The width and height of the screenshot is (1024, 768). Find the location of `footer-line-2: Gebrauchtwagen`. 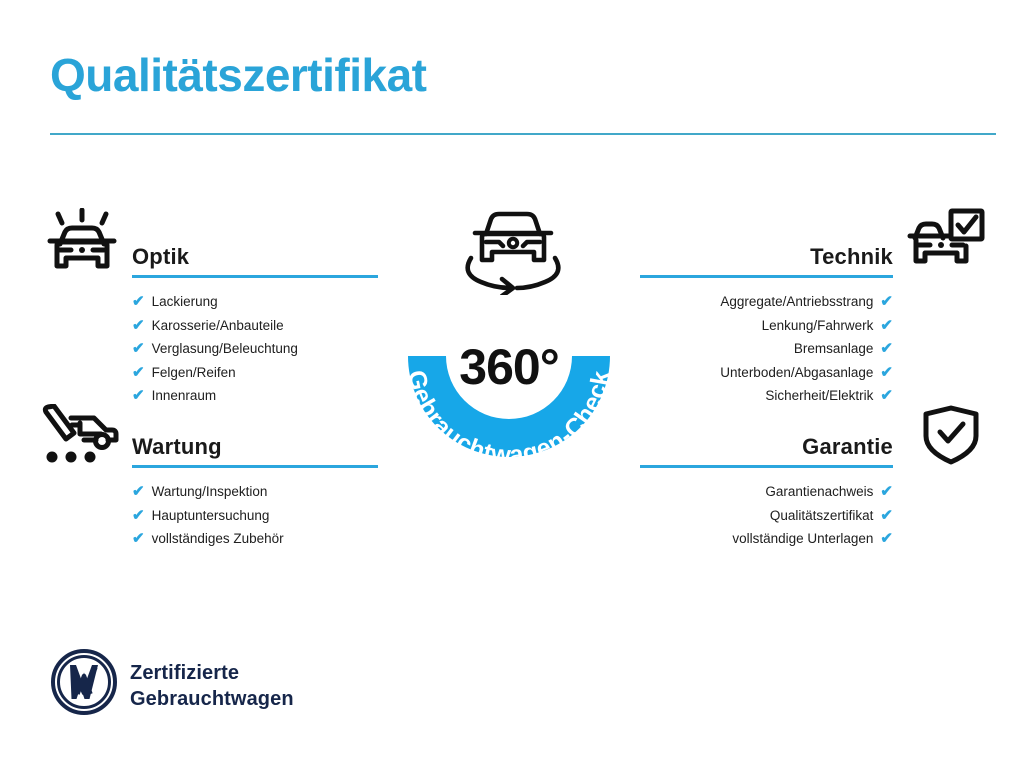

footer-line-2: Gebrauchtwagen is located at coordinates (212, 699).